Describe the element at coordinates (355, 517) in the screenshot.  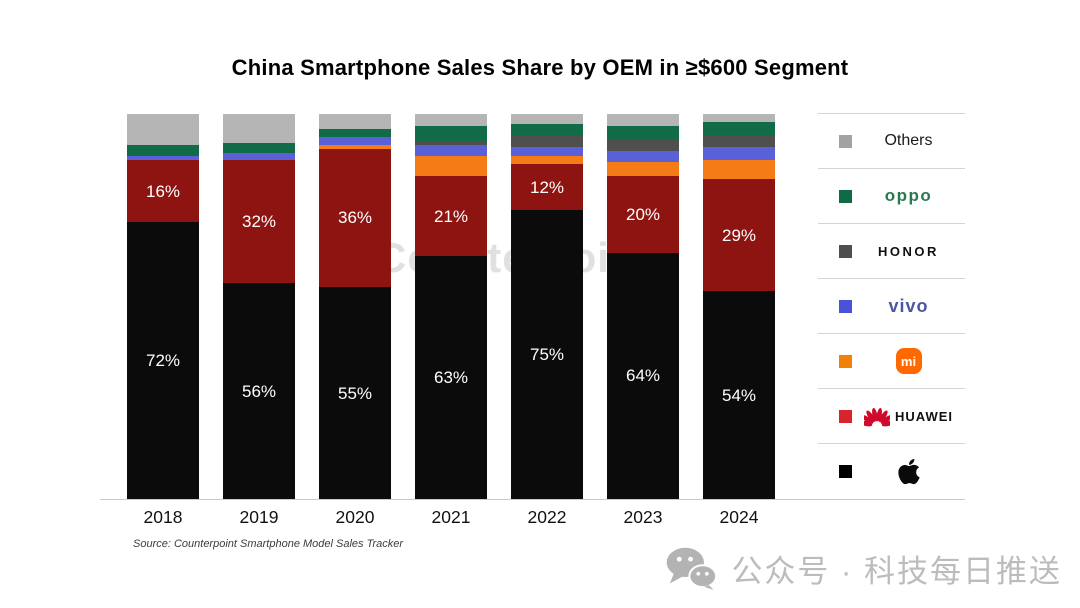
I see `x-tick-2020: 2020` at that location.